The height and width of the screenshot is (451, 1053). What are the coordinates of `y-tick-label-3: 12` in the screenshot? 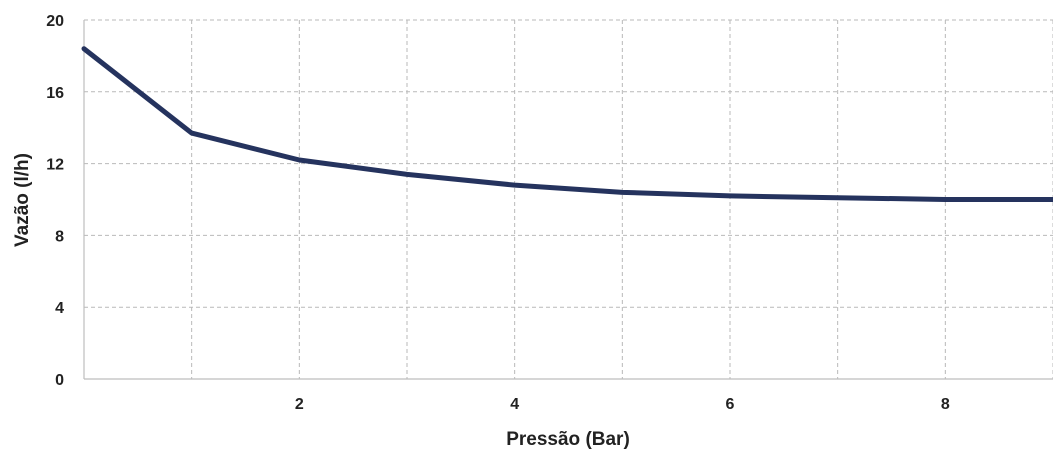 It's located at (55, 165).